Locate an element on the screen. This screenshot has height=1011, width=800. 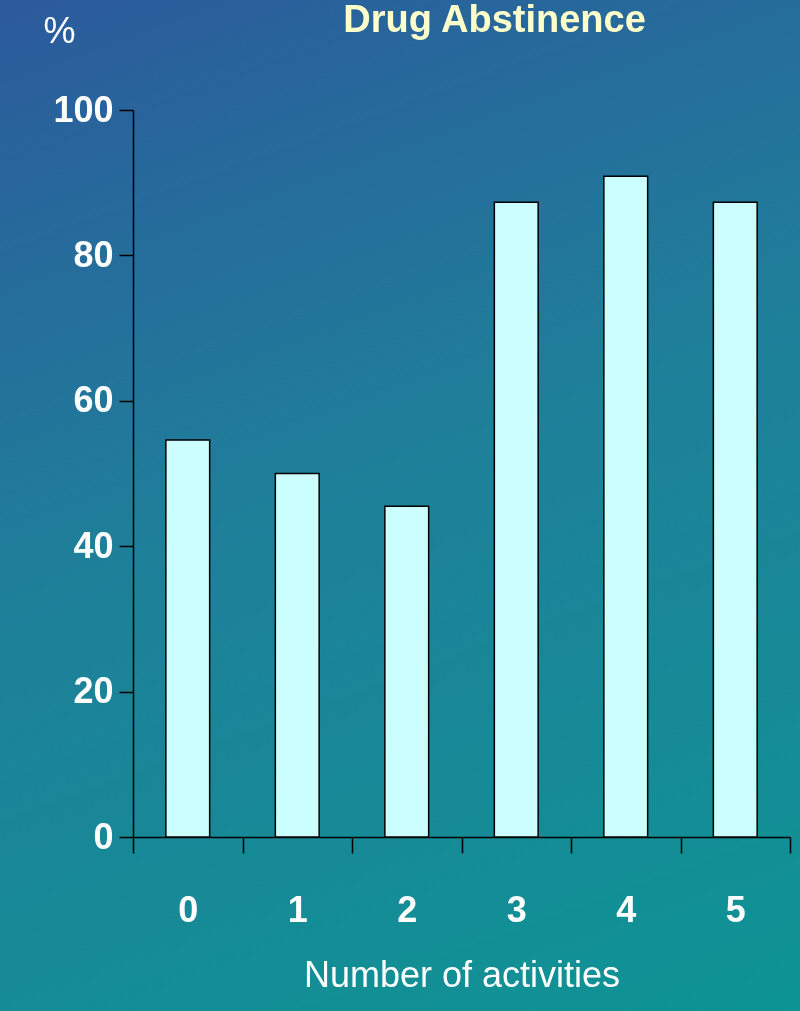
y-tick-label: 0 is located at coordinates (103, 836).